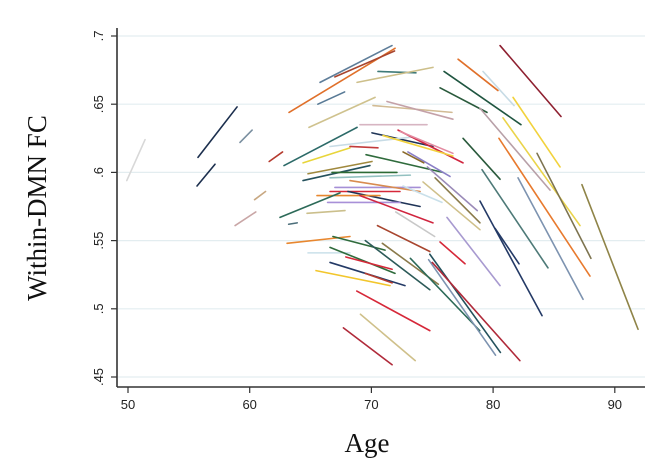 Image resolution: width=650 pixels, height=476 pixels. Describe the element at coordinates (37, 208) in the screenshot. I see `y-axis-label: Within-DMN FC` at that location.